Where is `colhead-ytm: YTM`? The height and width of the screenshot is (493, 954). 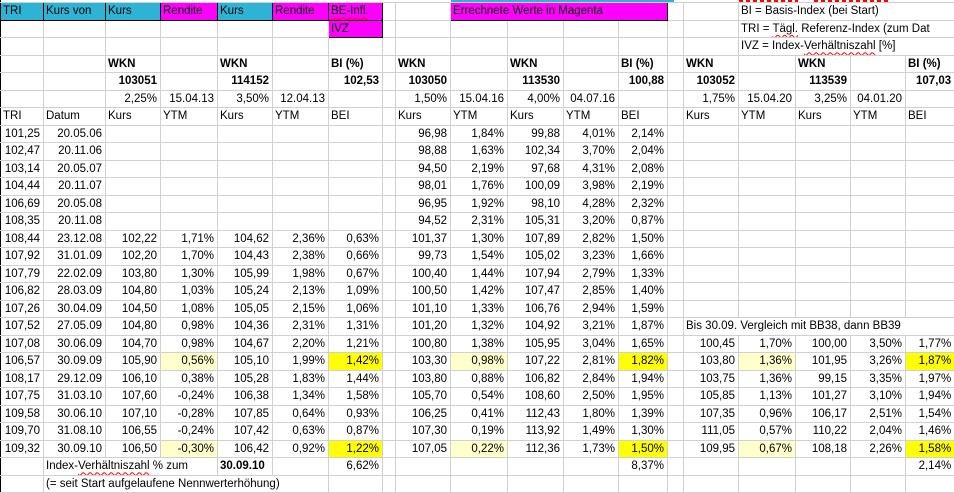
colhead-ytm: YTM is located at coordinates (301, 117).